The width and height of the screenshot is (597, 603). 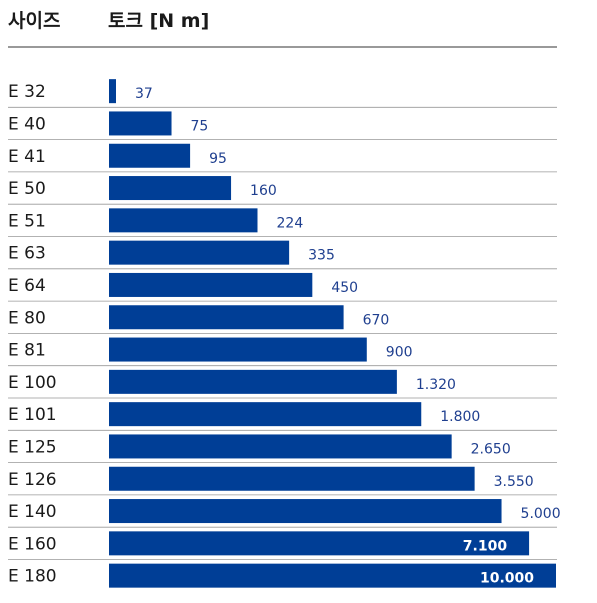 What do you see at coordinates (218, 159) in the screenshot?
I see `data-label: 95` at bounding box center [218, 159].